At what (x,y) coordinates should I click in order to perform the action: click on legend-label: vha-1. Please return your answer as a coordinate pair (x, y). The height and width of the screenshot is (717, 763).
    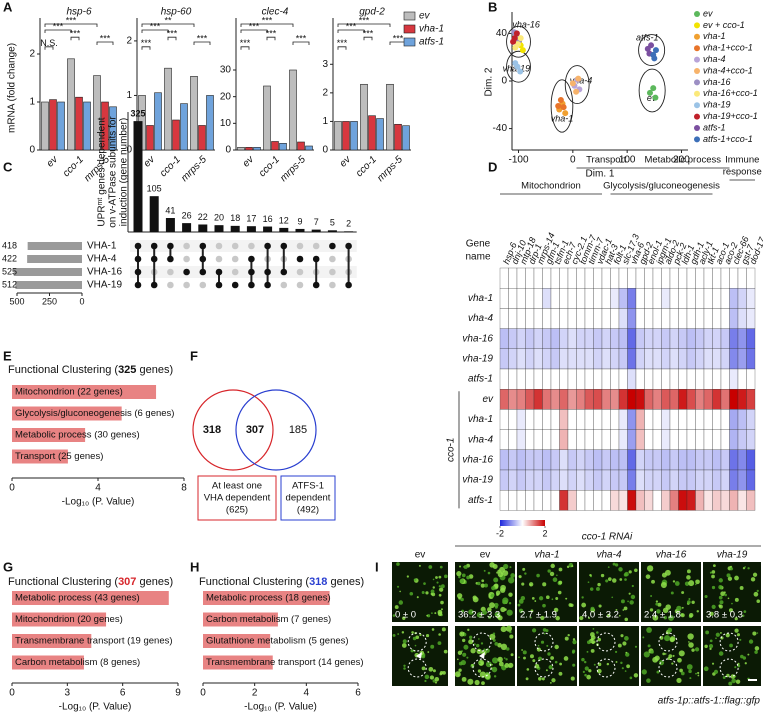
    Looking at the image, I should click on (714, 36).